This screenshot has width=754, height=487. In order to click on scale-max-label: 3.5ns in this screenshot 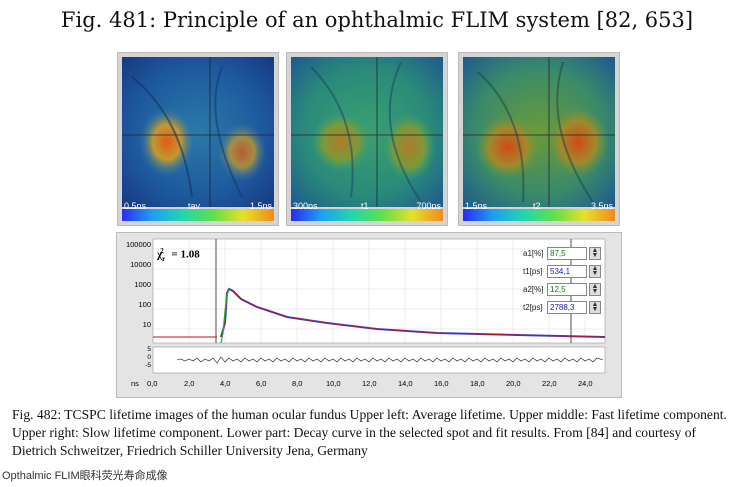, I will do `click(601, 206)`.